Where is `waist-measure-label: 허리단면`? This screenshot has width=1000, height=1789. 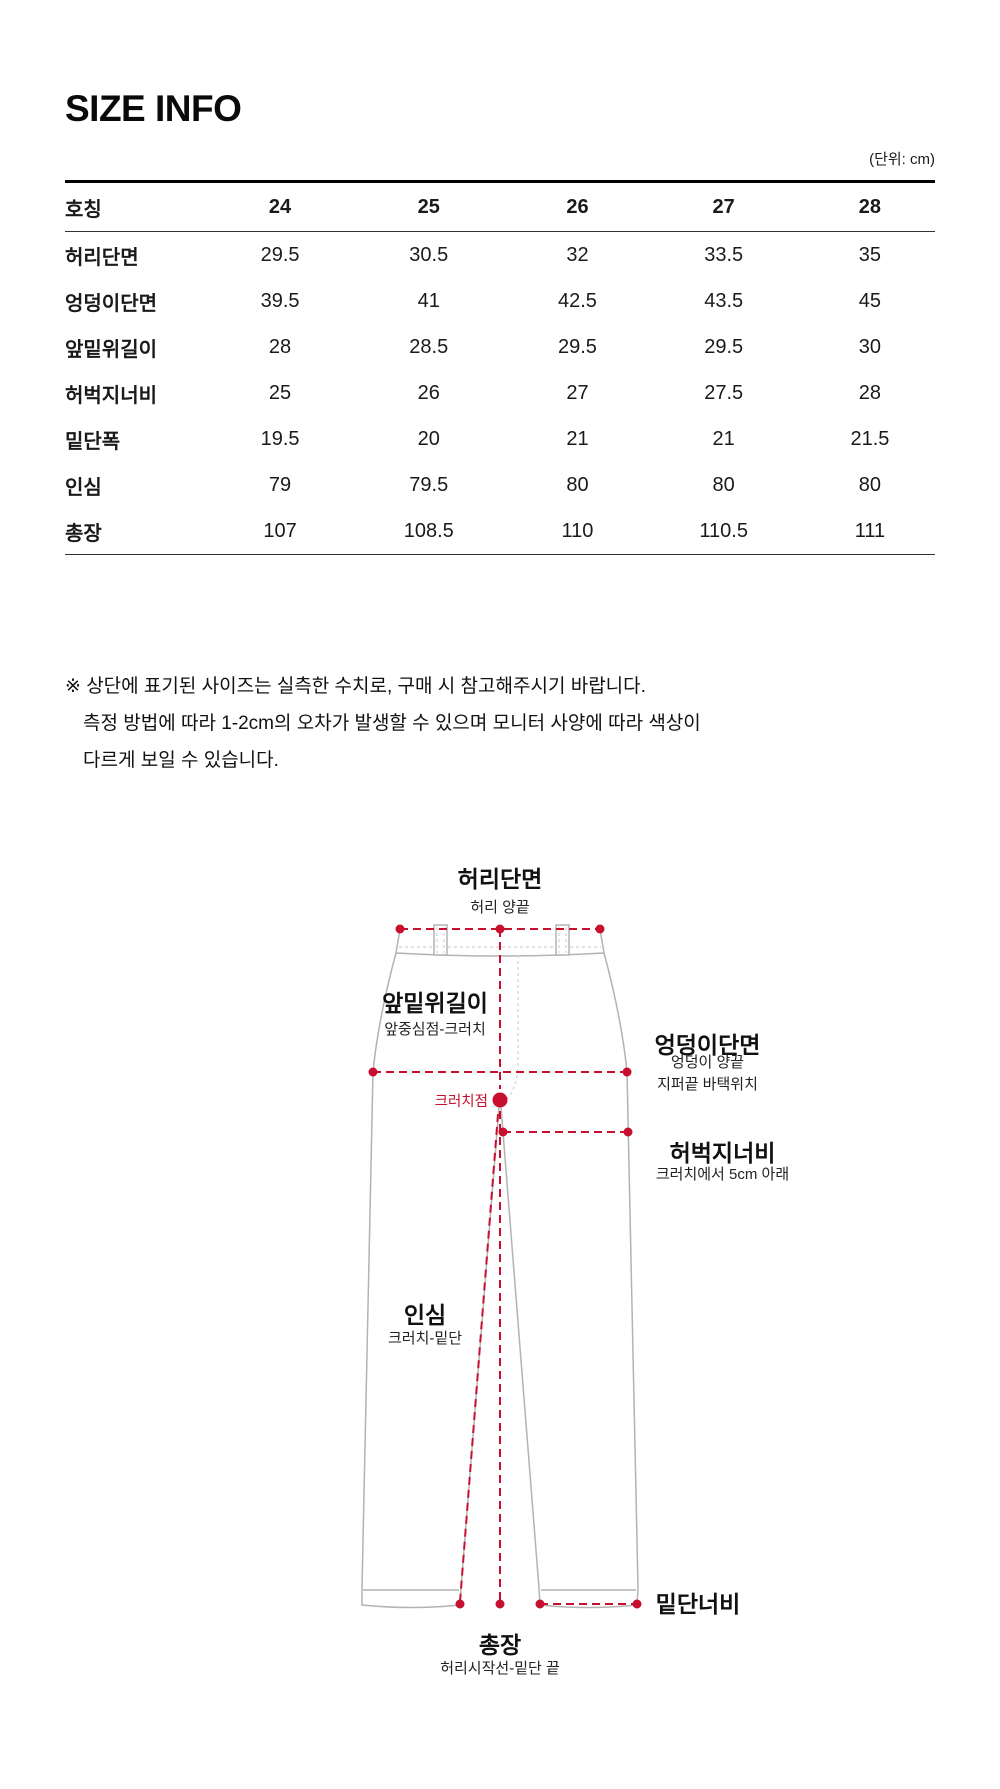
waist-measure-label: 허리단면 is located at coordinates (500, 879).